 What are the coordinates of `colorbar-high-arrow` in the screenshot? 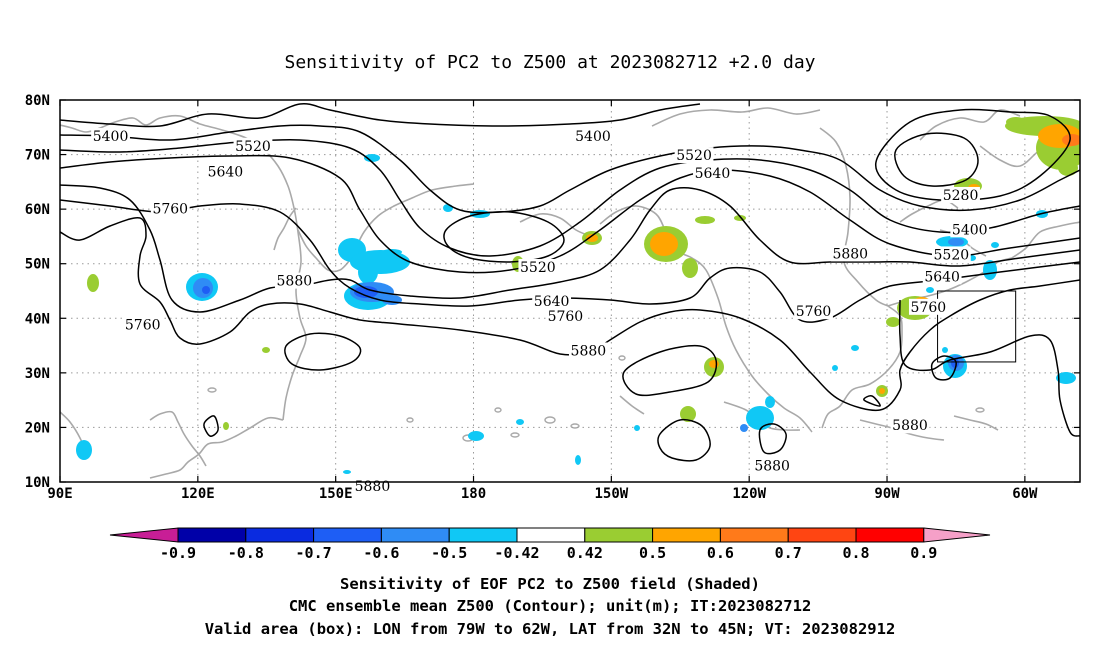 It's located at (957, 535).